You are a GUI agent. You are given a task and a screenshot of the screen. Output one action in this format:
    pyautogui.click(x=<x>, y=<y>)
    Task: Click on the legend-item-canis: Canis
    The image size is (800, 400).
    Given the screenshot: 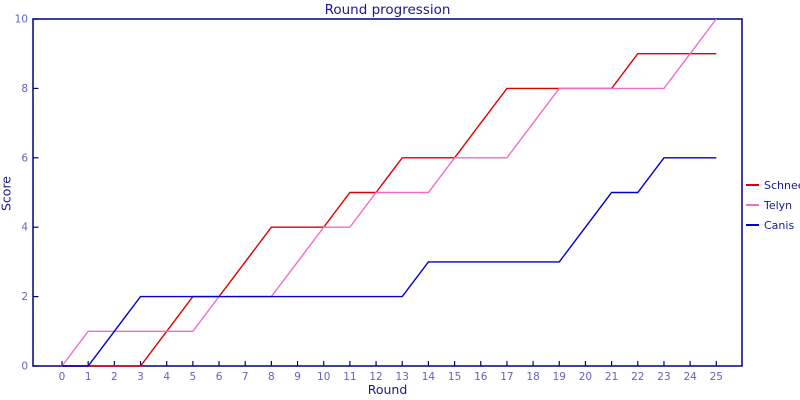 What is the action you would take?
    pyautogui.click(x=773, y=225)
    